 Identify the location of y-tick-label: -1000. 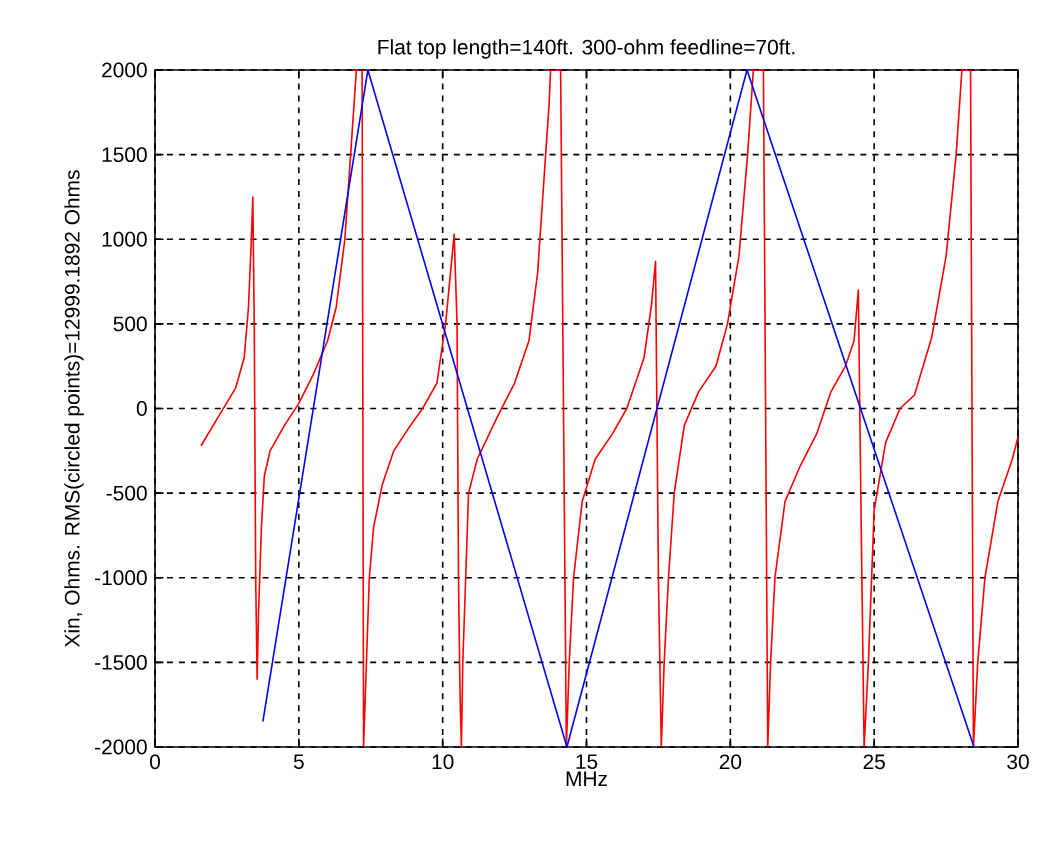
(121, 578).